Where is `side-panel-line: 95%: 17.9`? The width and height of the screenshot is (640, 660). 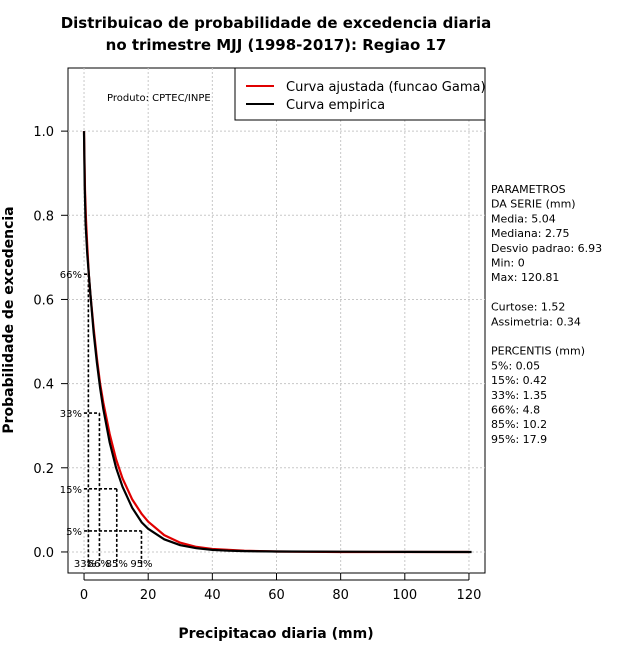
side-panel-line: 95%: 17.9 is located at coordinates (519, 439).